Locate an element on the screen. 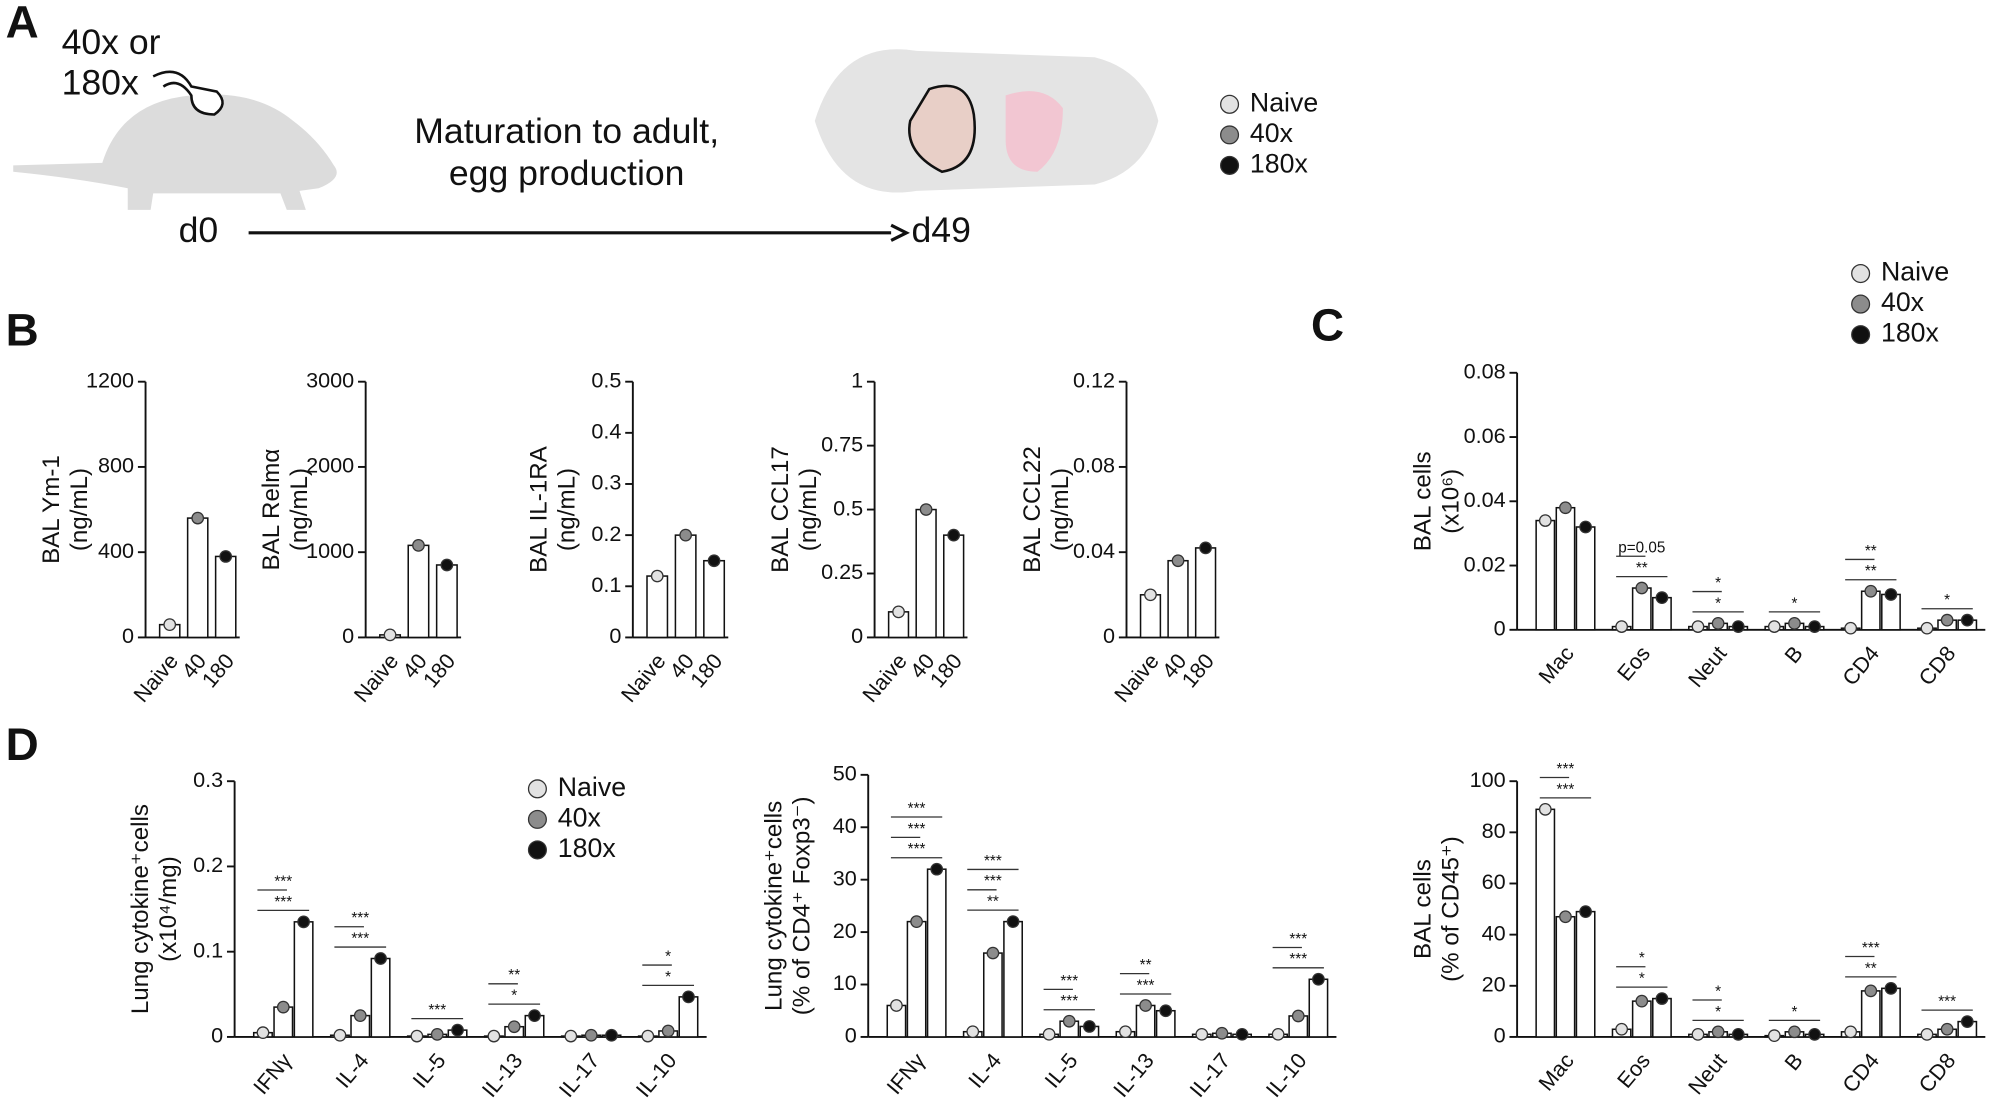 The width and height of the screenshot is (1996, 1112). y-axis-label: BAL CCL17 is located at coordinates (780, 509).